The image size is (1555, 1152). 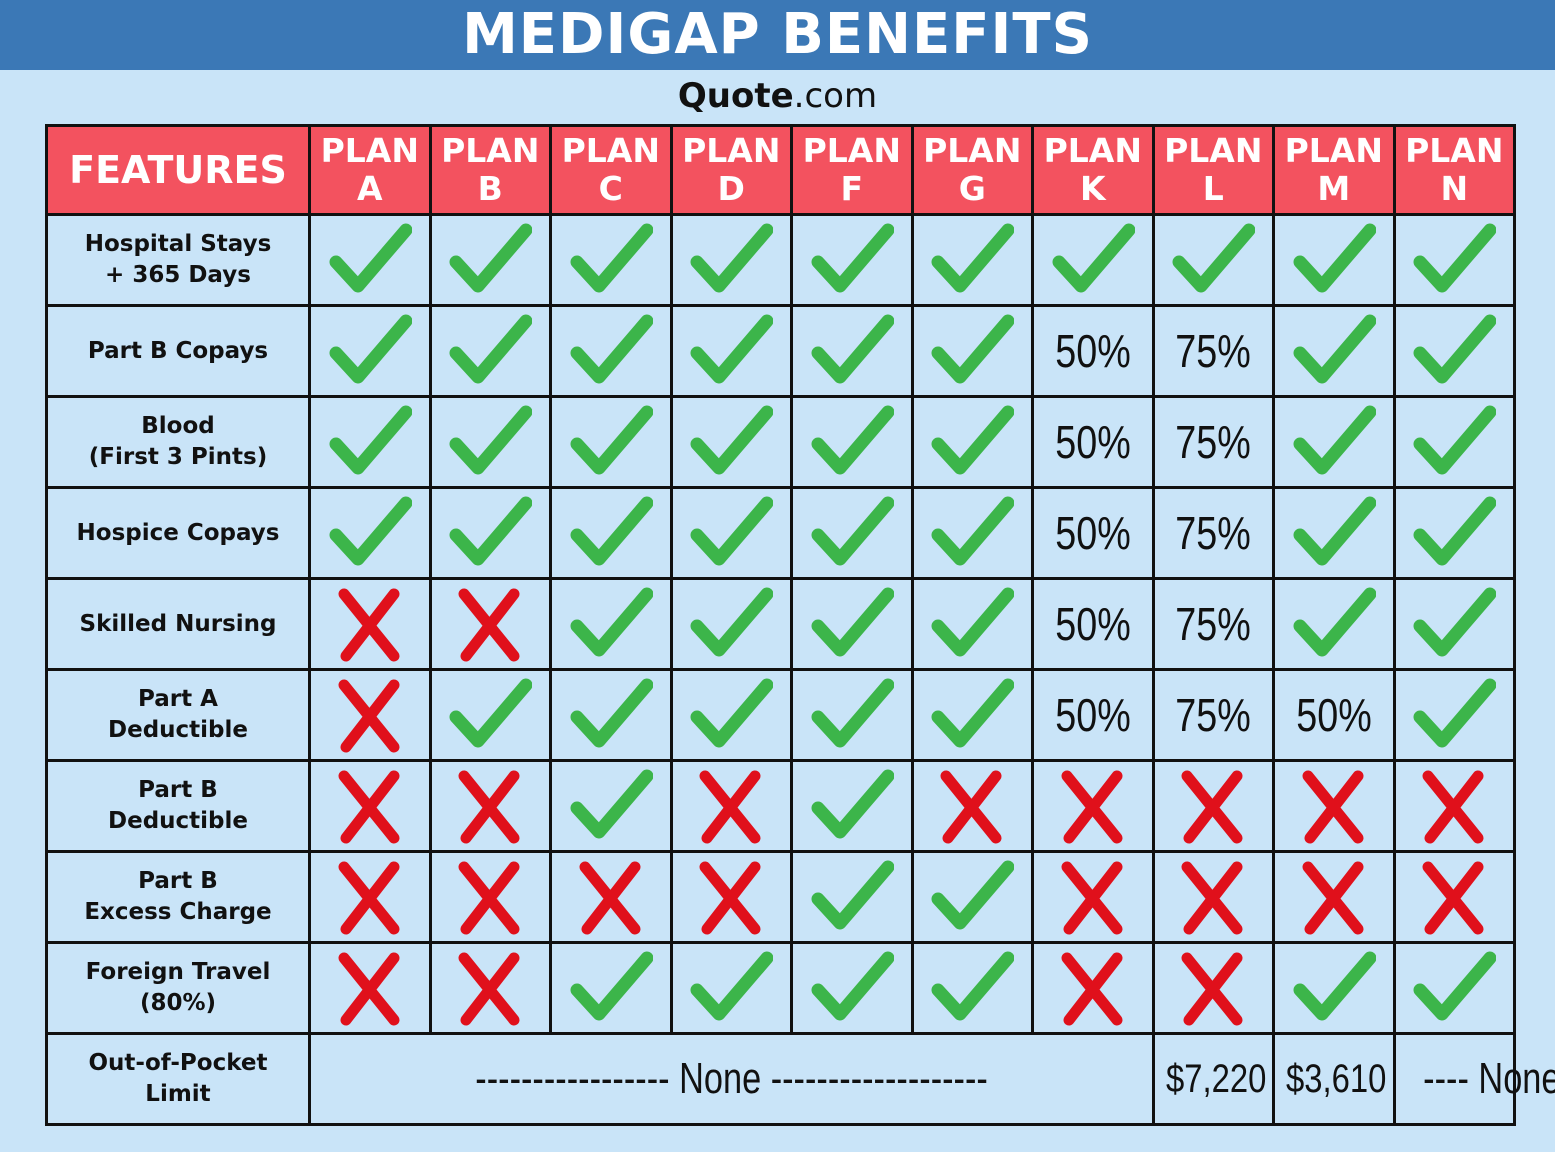 What do you see at coordinates (1213, 170) in the screenshot?
I see `plan-header: PLAN L` at bounding box center [1213, 170].